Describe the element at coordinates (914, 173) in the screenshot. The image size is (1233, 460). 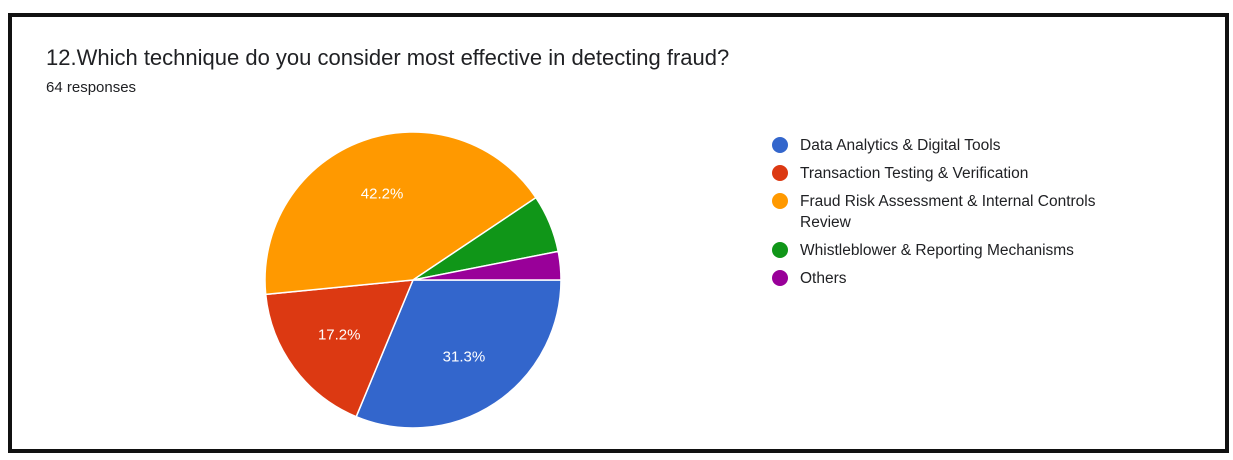
I see `legend-label: Transaction Testing & Verification` at that location.